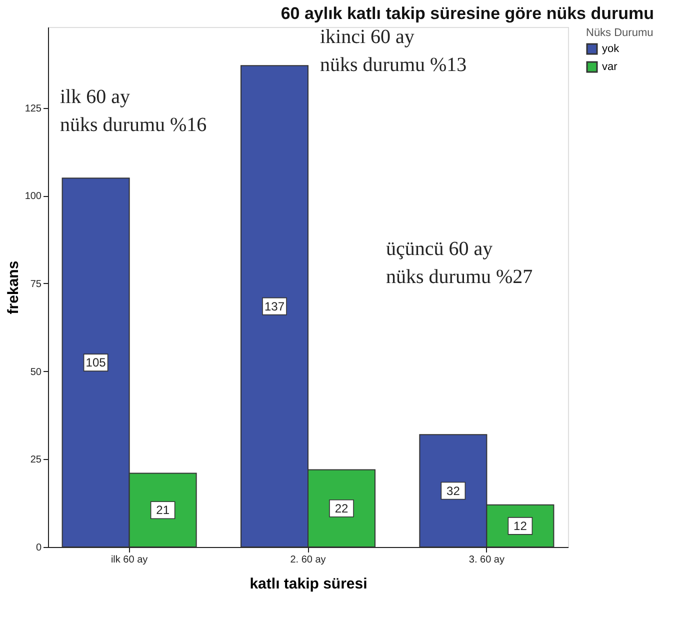 This screenshot has height=634, width=677. What do you see at coordinates (393, 51) in the screenshot?
I see `annotation: ikinci 60 ay nüks durumu %13` at bounding box center [393, 51].